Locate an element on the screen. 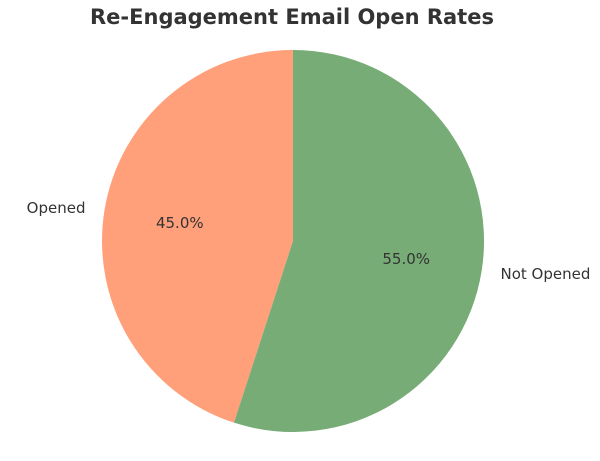  pie-slice-not-opened-percent-label: 55.0% is located at coordinates (406, 259).